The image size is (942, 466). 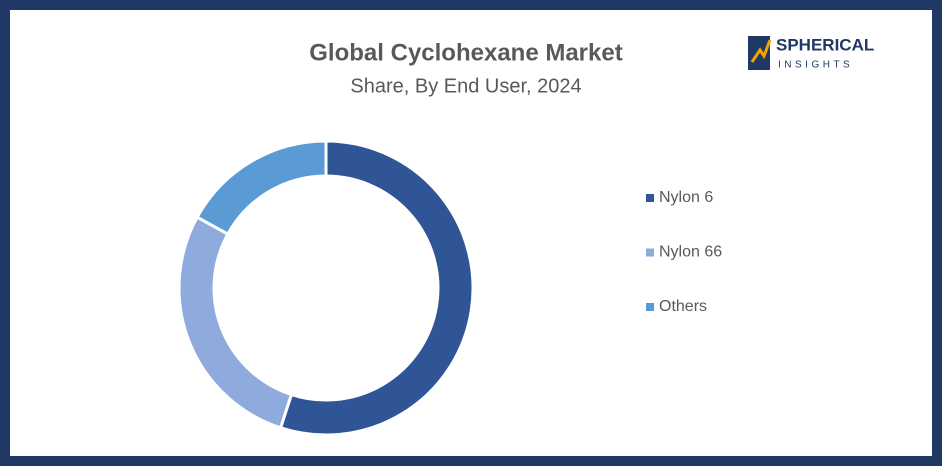 I want to click on logo: SPHERICAL INSIGHTS, so click(x=811, y=53).